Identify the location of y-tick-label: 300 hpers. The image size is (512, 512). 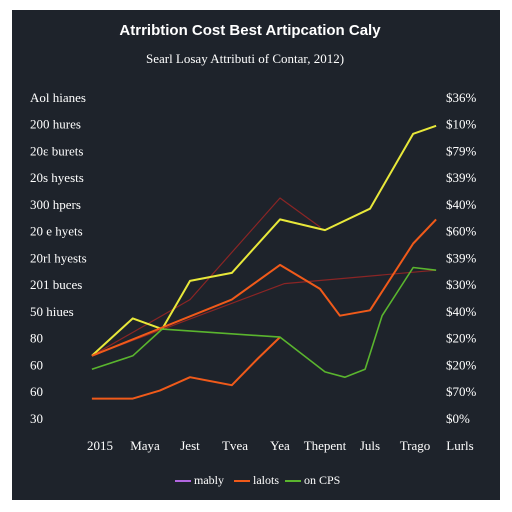
(55, 204).